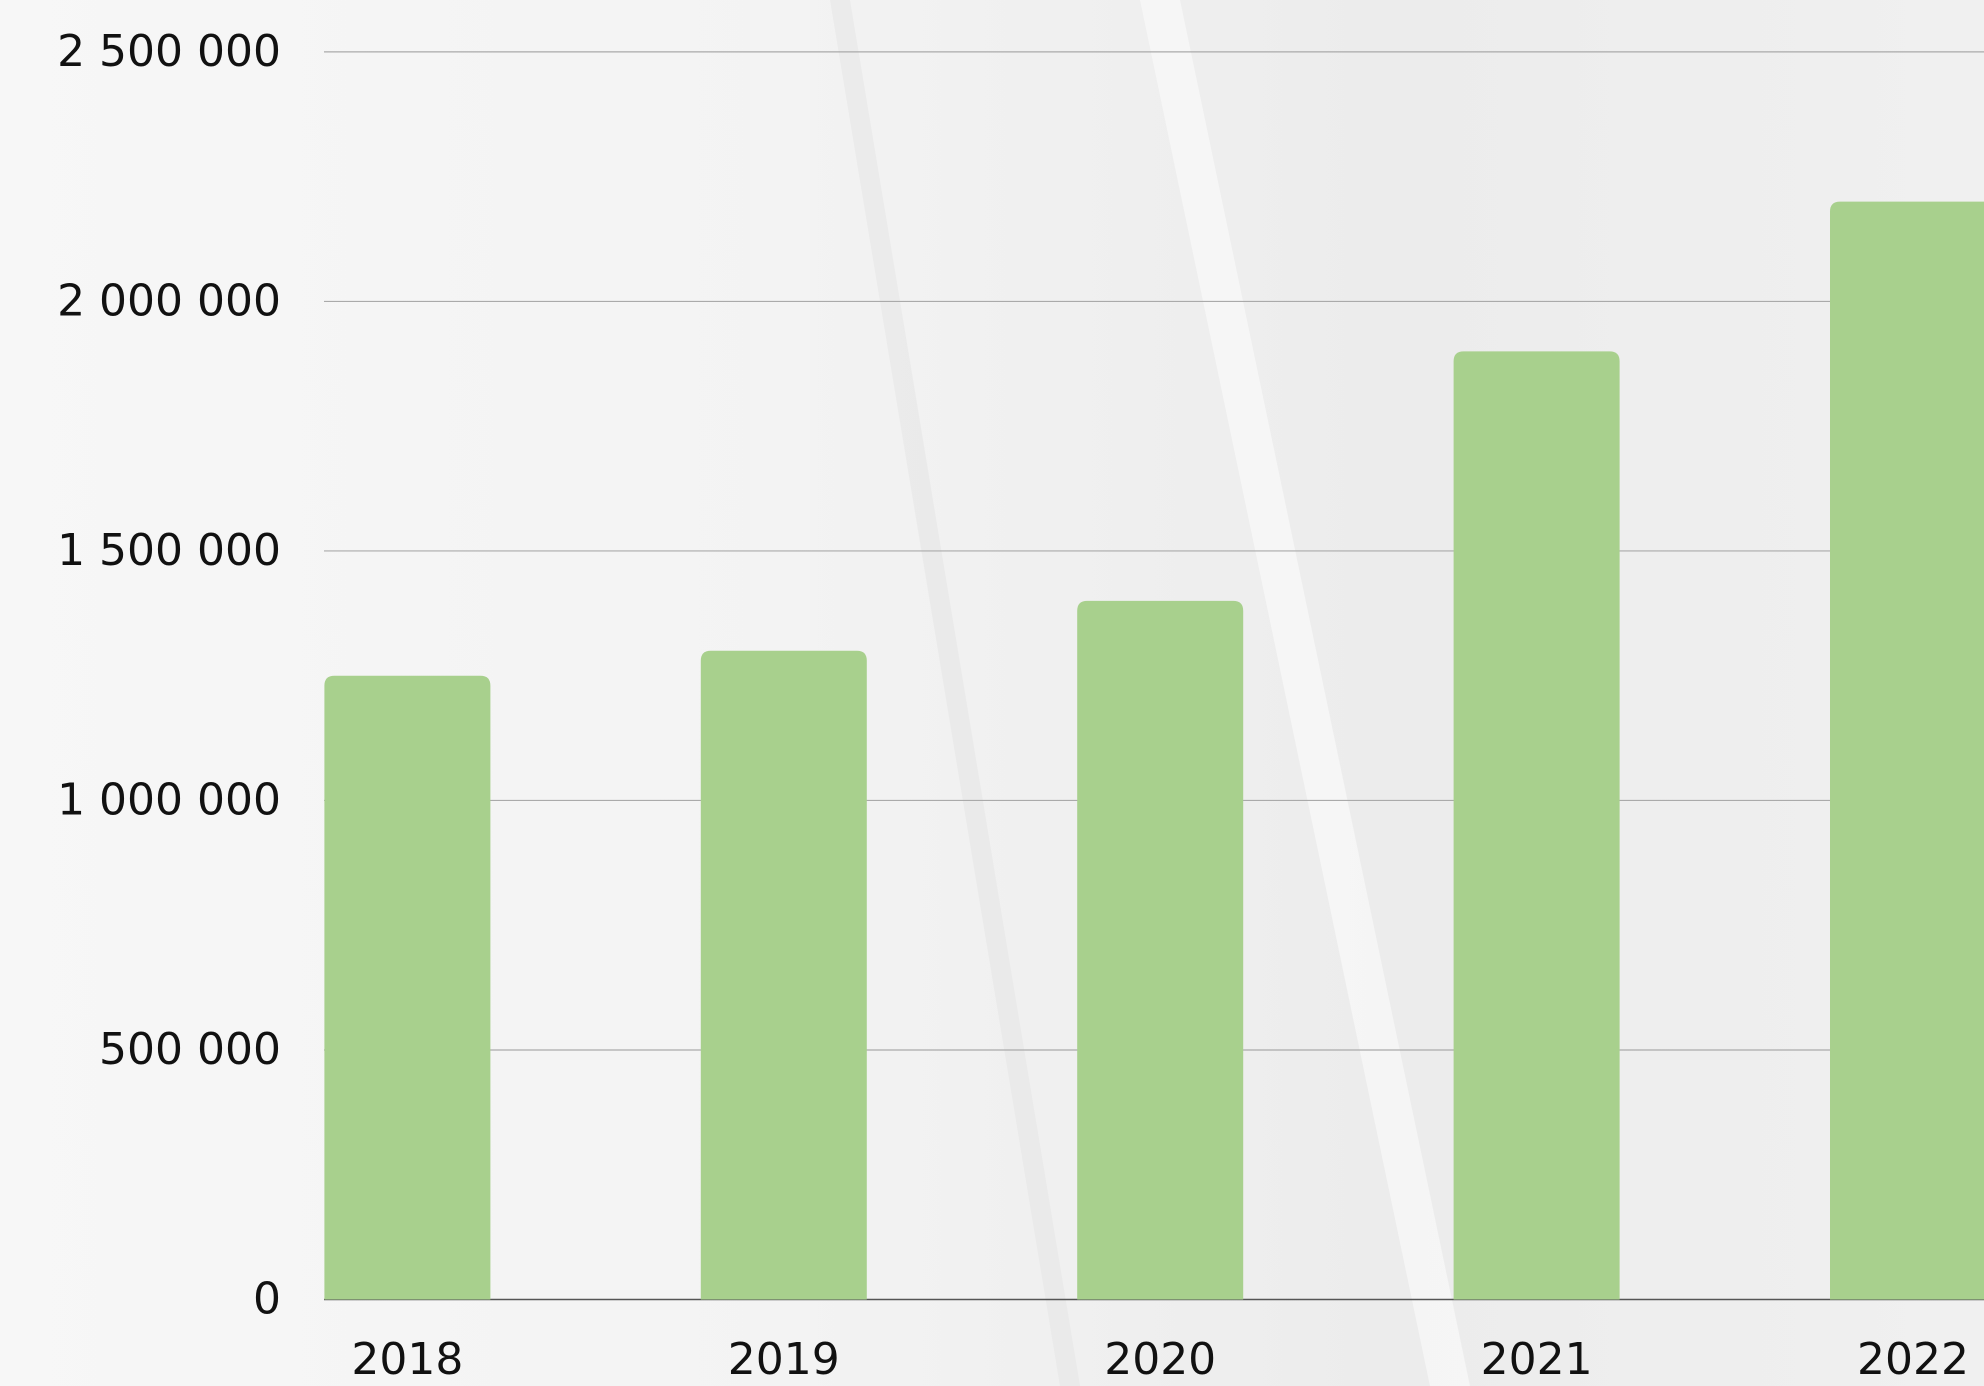 The image size is (1984, 1386). Describe the element at coordinates (784, 1359) in the screenshot. I see `x-tick-label: 2019` at that location.